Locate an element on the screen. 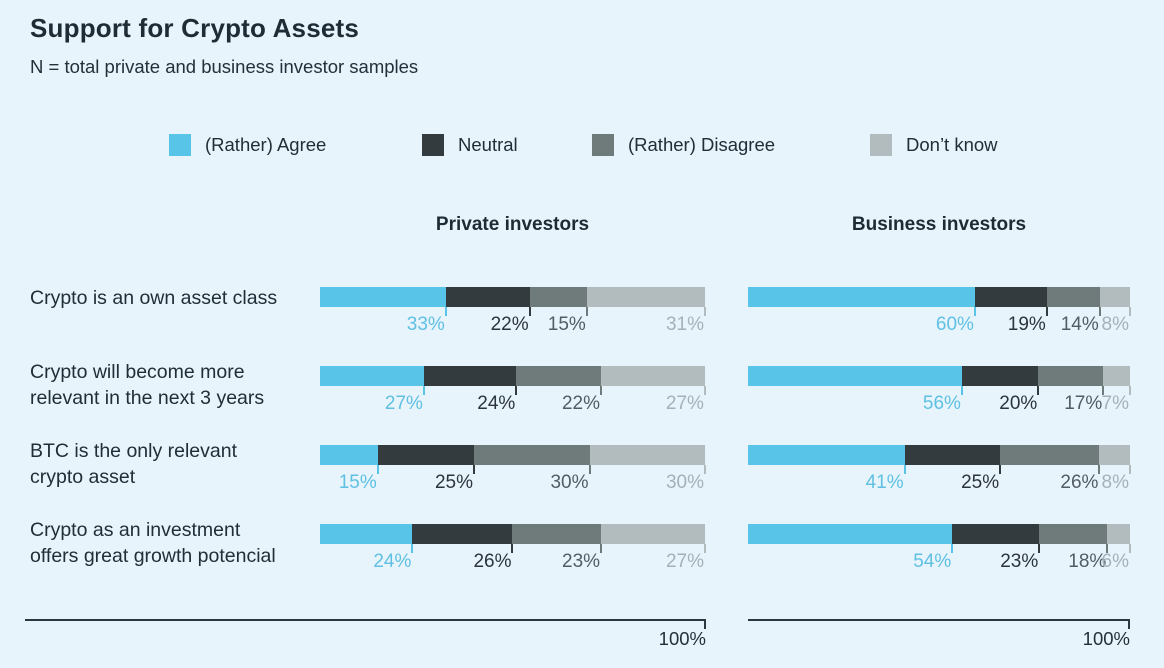  segment-value-label: 6% is located at coordinates (1115, 561).